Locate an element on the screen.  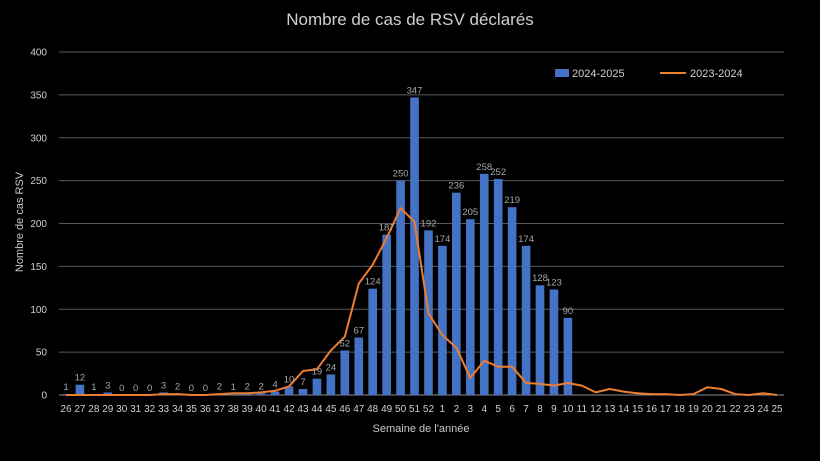
x-tick-label: 6 is located at coordinates (512, 409).